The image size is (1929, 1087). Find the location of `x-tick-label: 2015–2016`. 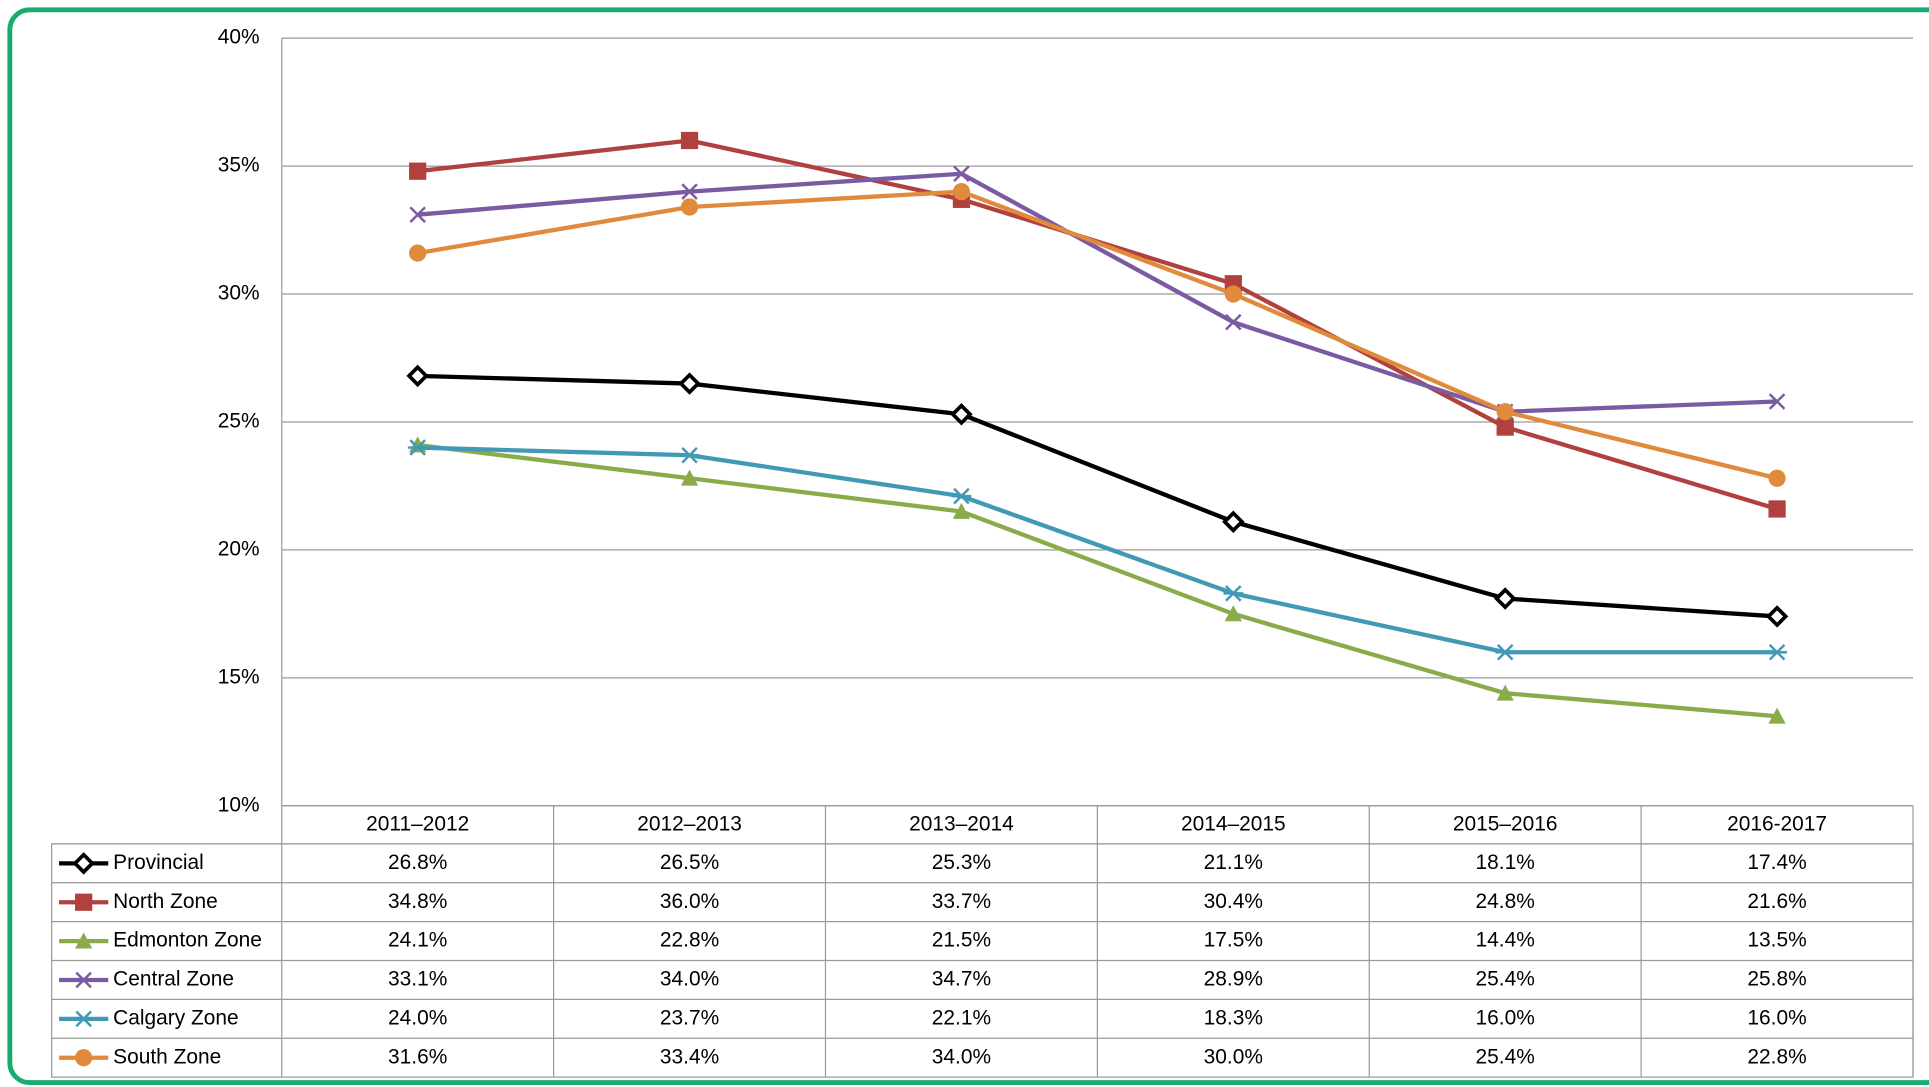

x-tick-label: 2015–2016 is located at coordinates (1505, 823).